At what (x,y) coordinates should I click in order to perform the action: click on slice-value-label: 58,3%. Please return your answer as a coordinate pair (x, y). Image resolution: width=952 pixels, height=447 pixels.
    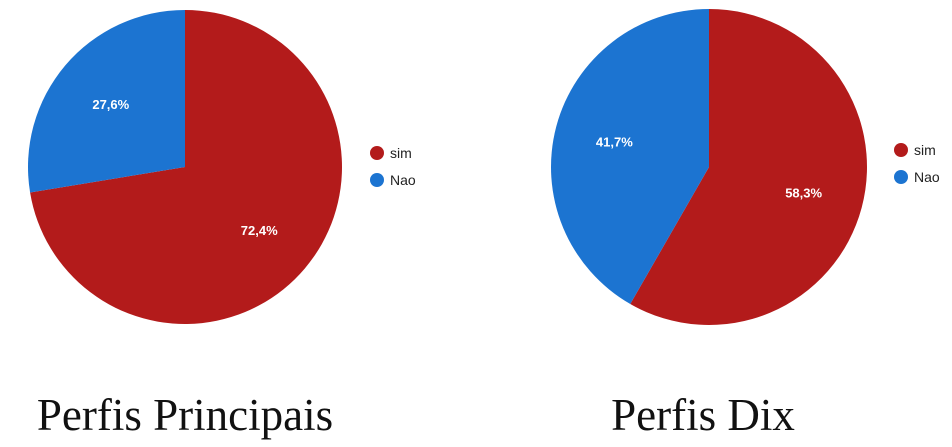
    Looking at the image, I should click on (803, 192).